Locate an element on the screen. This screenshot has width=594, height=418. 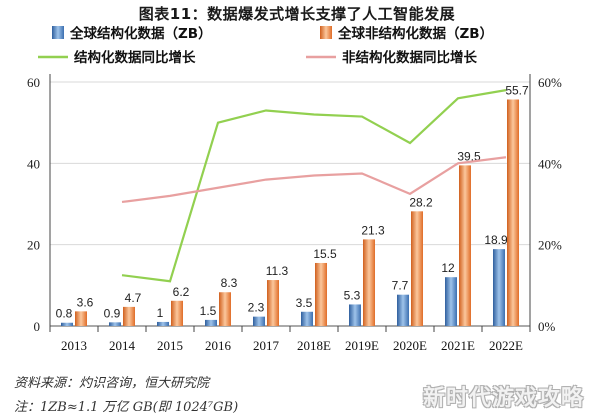
source-note: 资料来源：灼识咨询，恒大研究院 is located at coordinates (112, 383).